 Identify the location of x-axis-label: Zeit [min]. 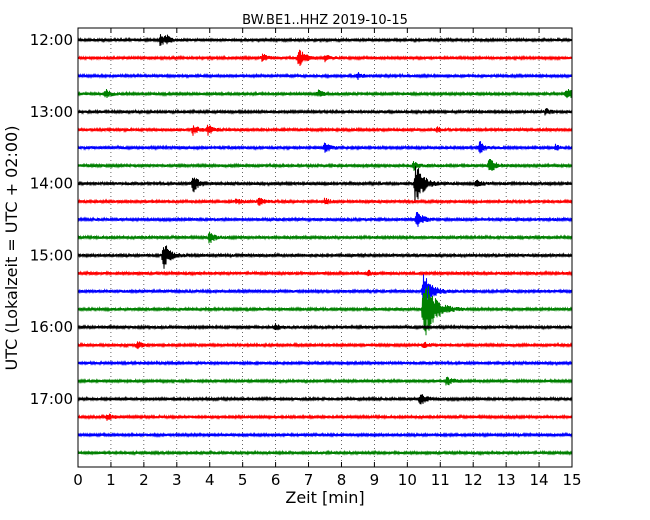
(324, 497).